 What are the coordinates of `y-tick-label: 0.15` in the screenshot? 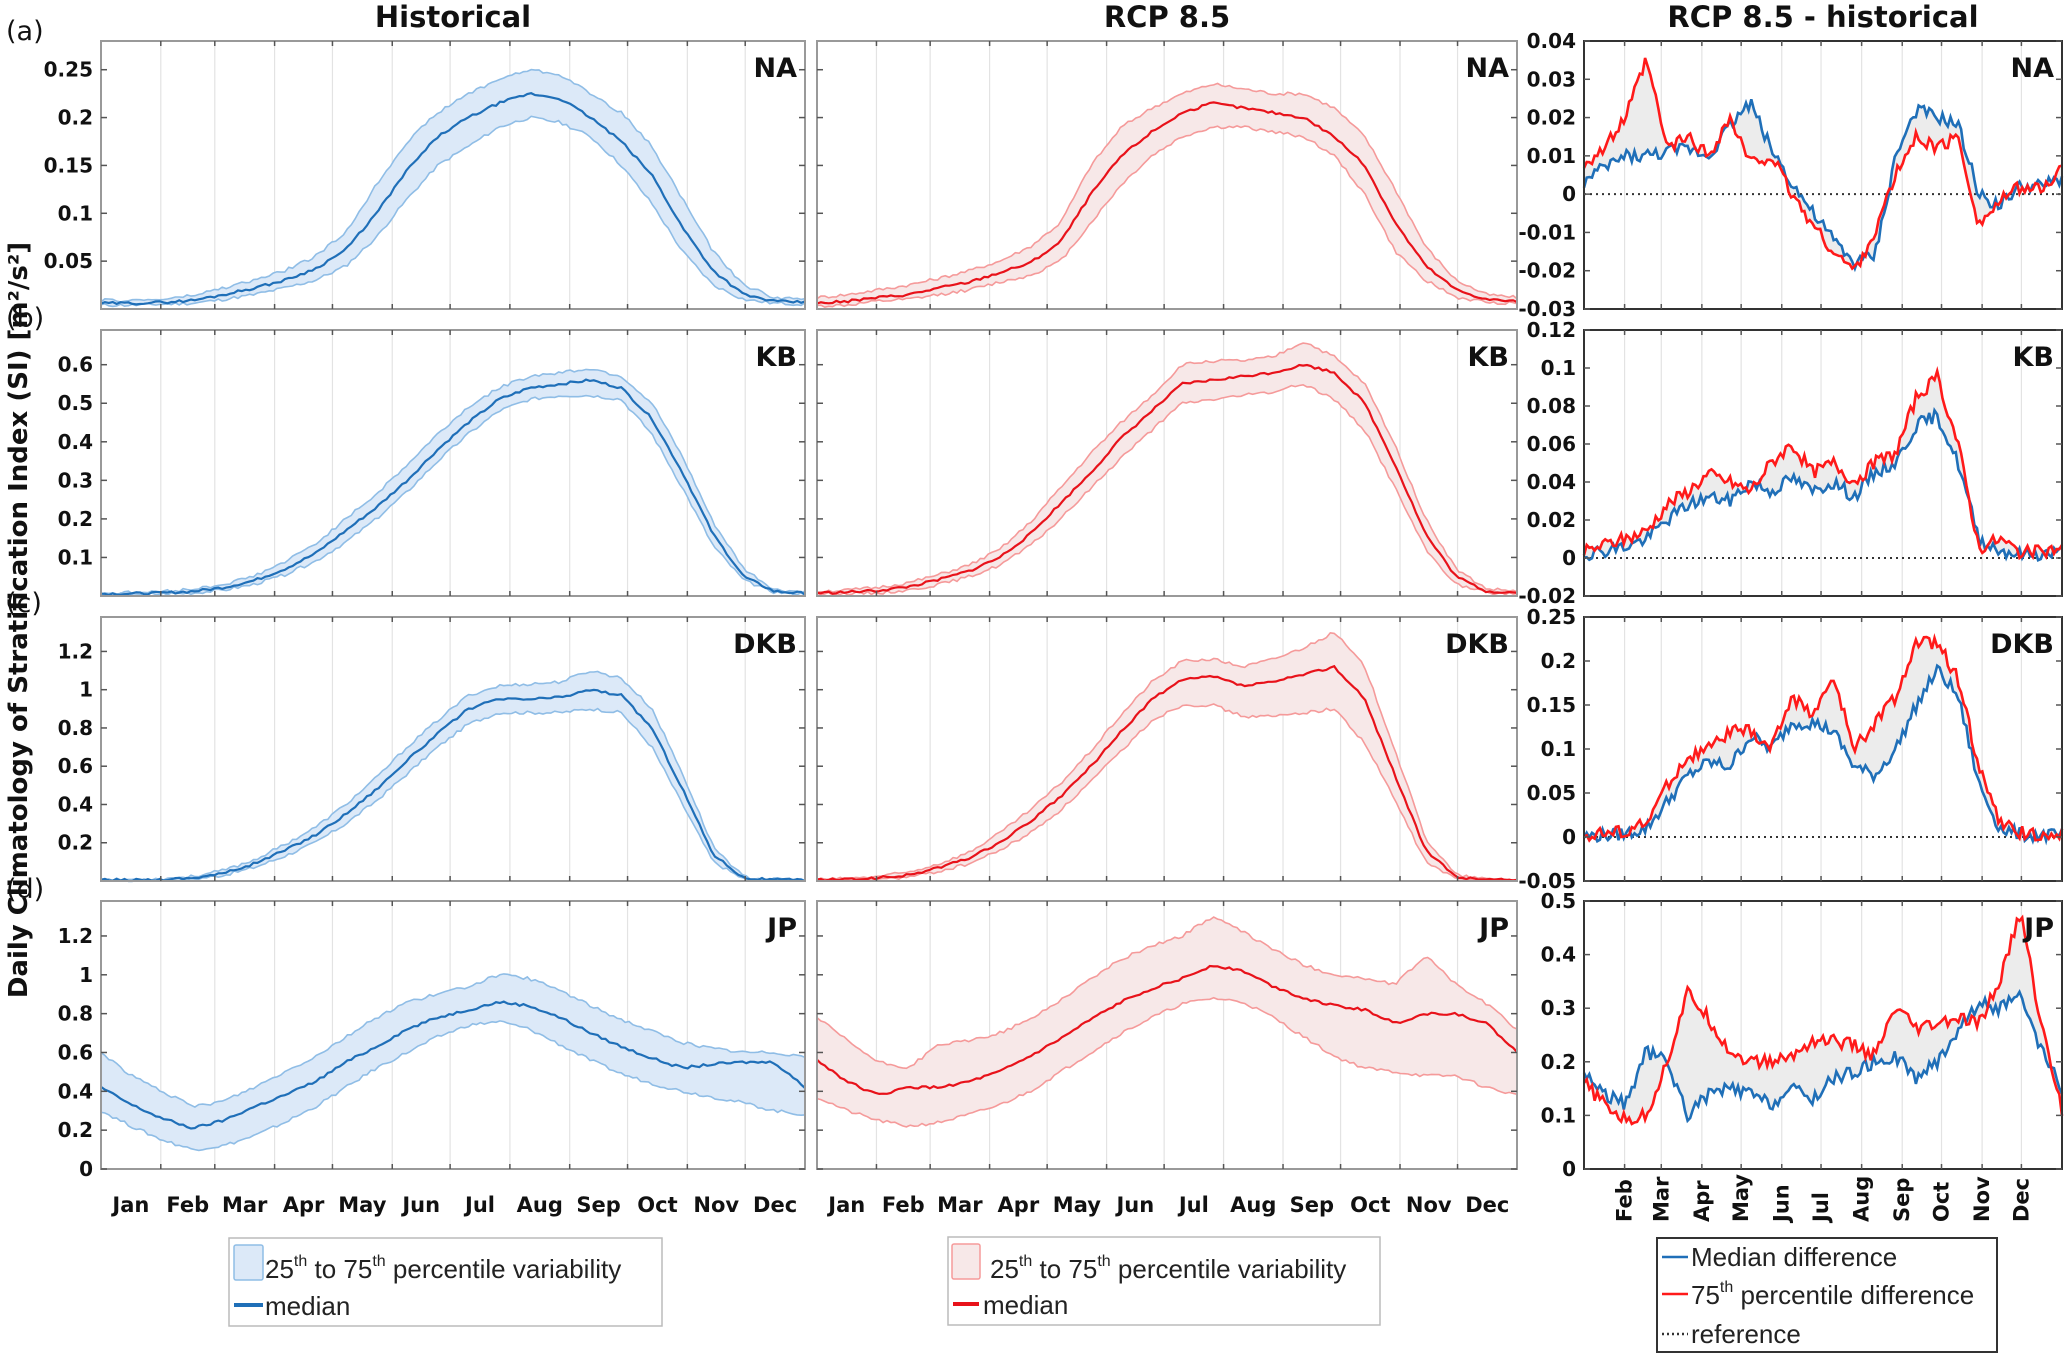 It's located at (1551, 705).